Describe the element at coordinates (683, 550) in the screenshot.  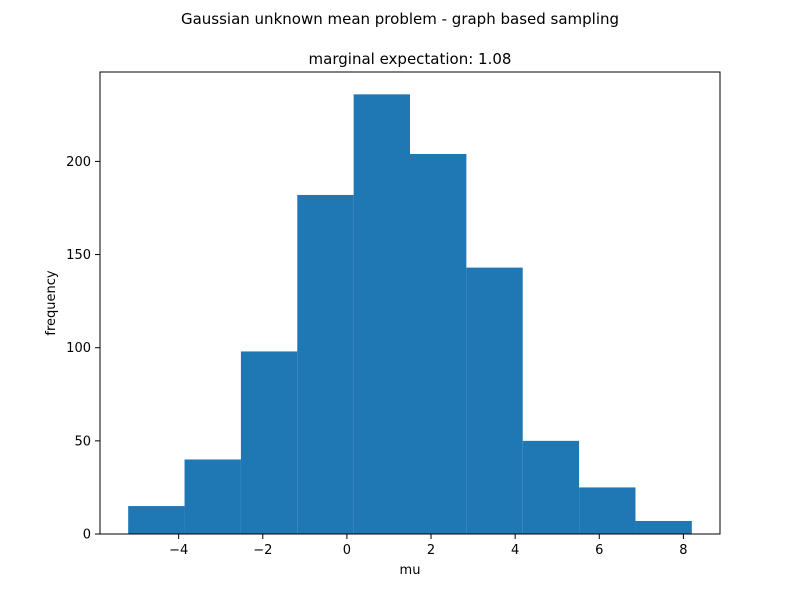
I see `x-tick-label: 8` at that location.